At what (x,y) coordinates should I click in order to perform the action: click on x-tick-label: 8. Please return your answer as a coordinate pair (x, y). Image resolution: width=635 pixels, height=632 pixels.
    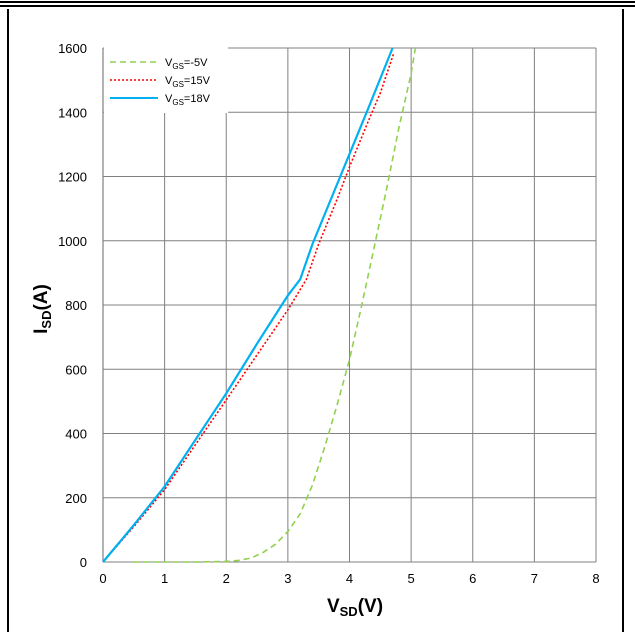
    Looking at the image, I should click on (595, 578).